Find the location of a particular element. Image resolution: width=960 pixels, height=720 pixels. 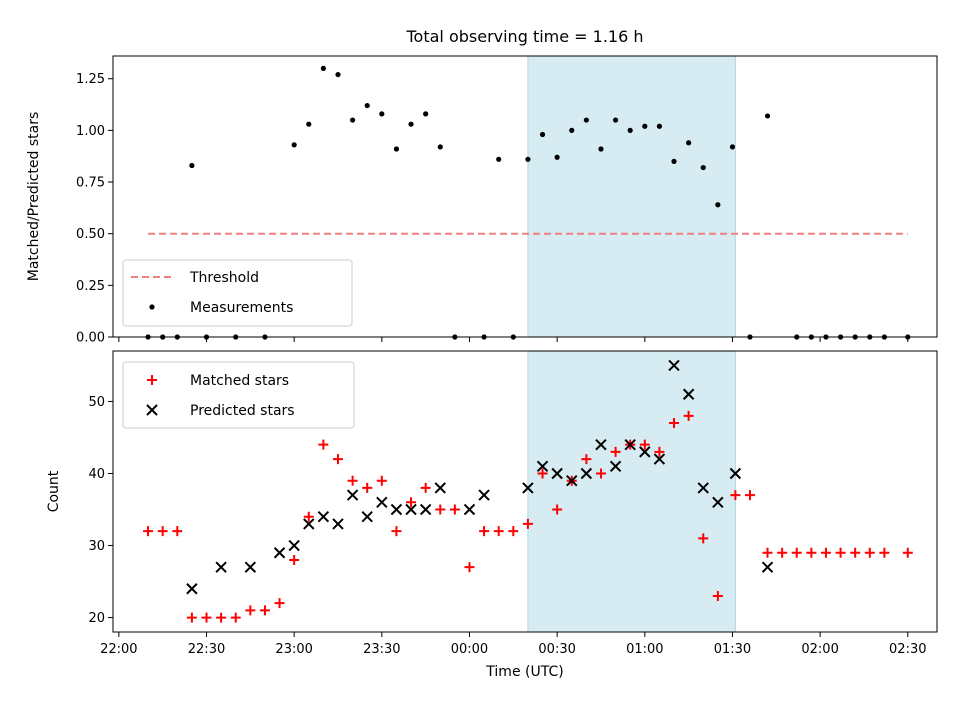

x-tick-label: 00:00 is located at coordinates (469, 649).